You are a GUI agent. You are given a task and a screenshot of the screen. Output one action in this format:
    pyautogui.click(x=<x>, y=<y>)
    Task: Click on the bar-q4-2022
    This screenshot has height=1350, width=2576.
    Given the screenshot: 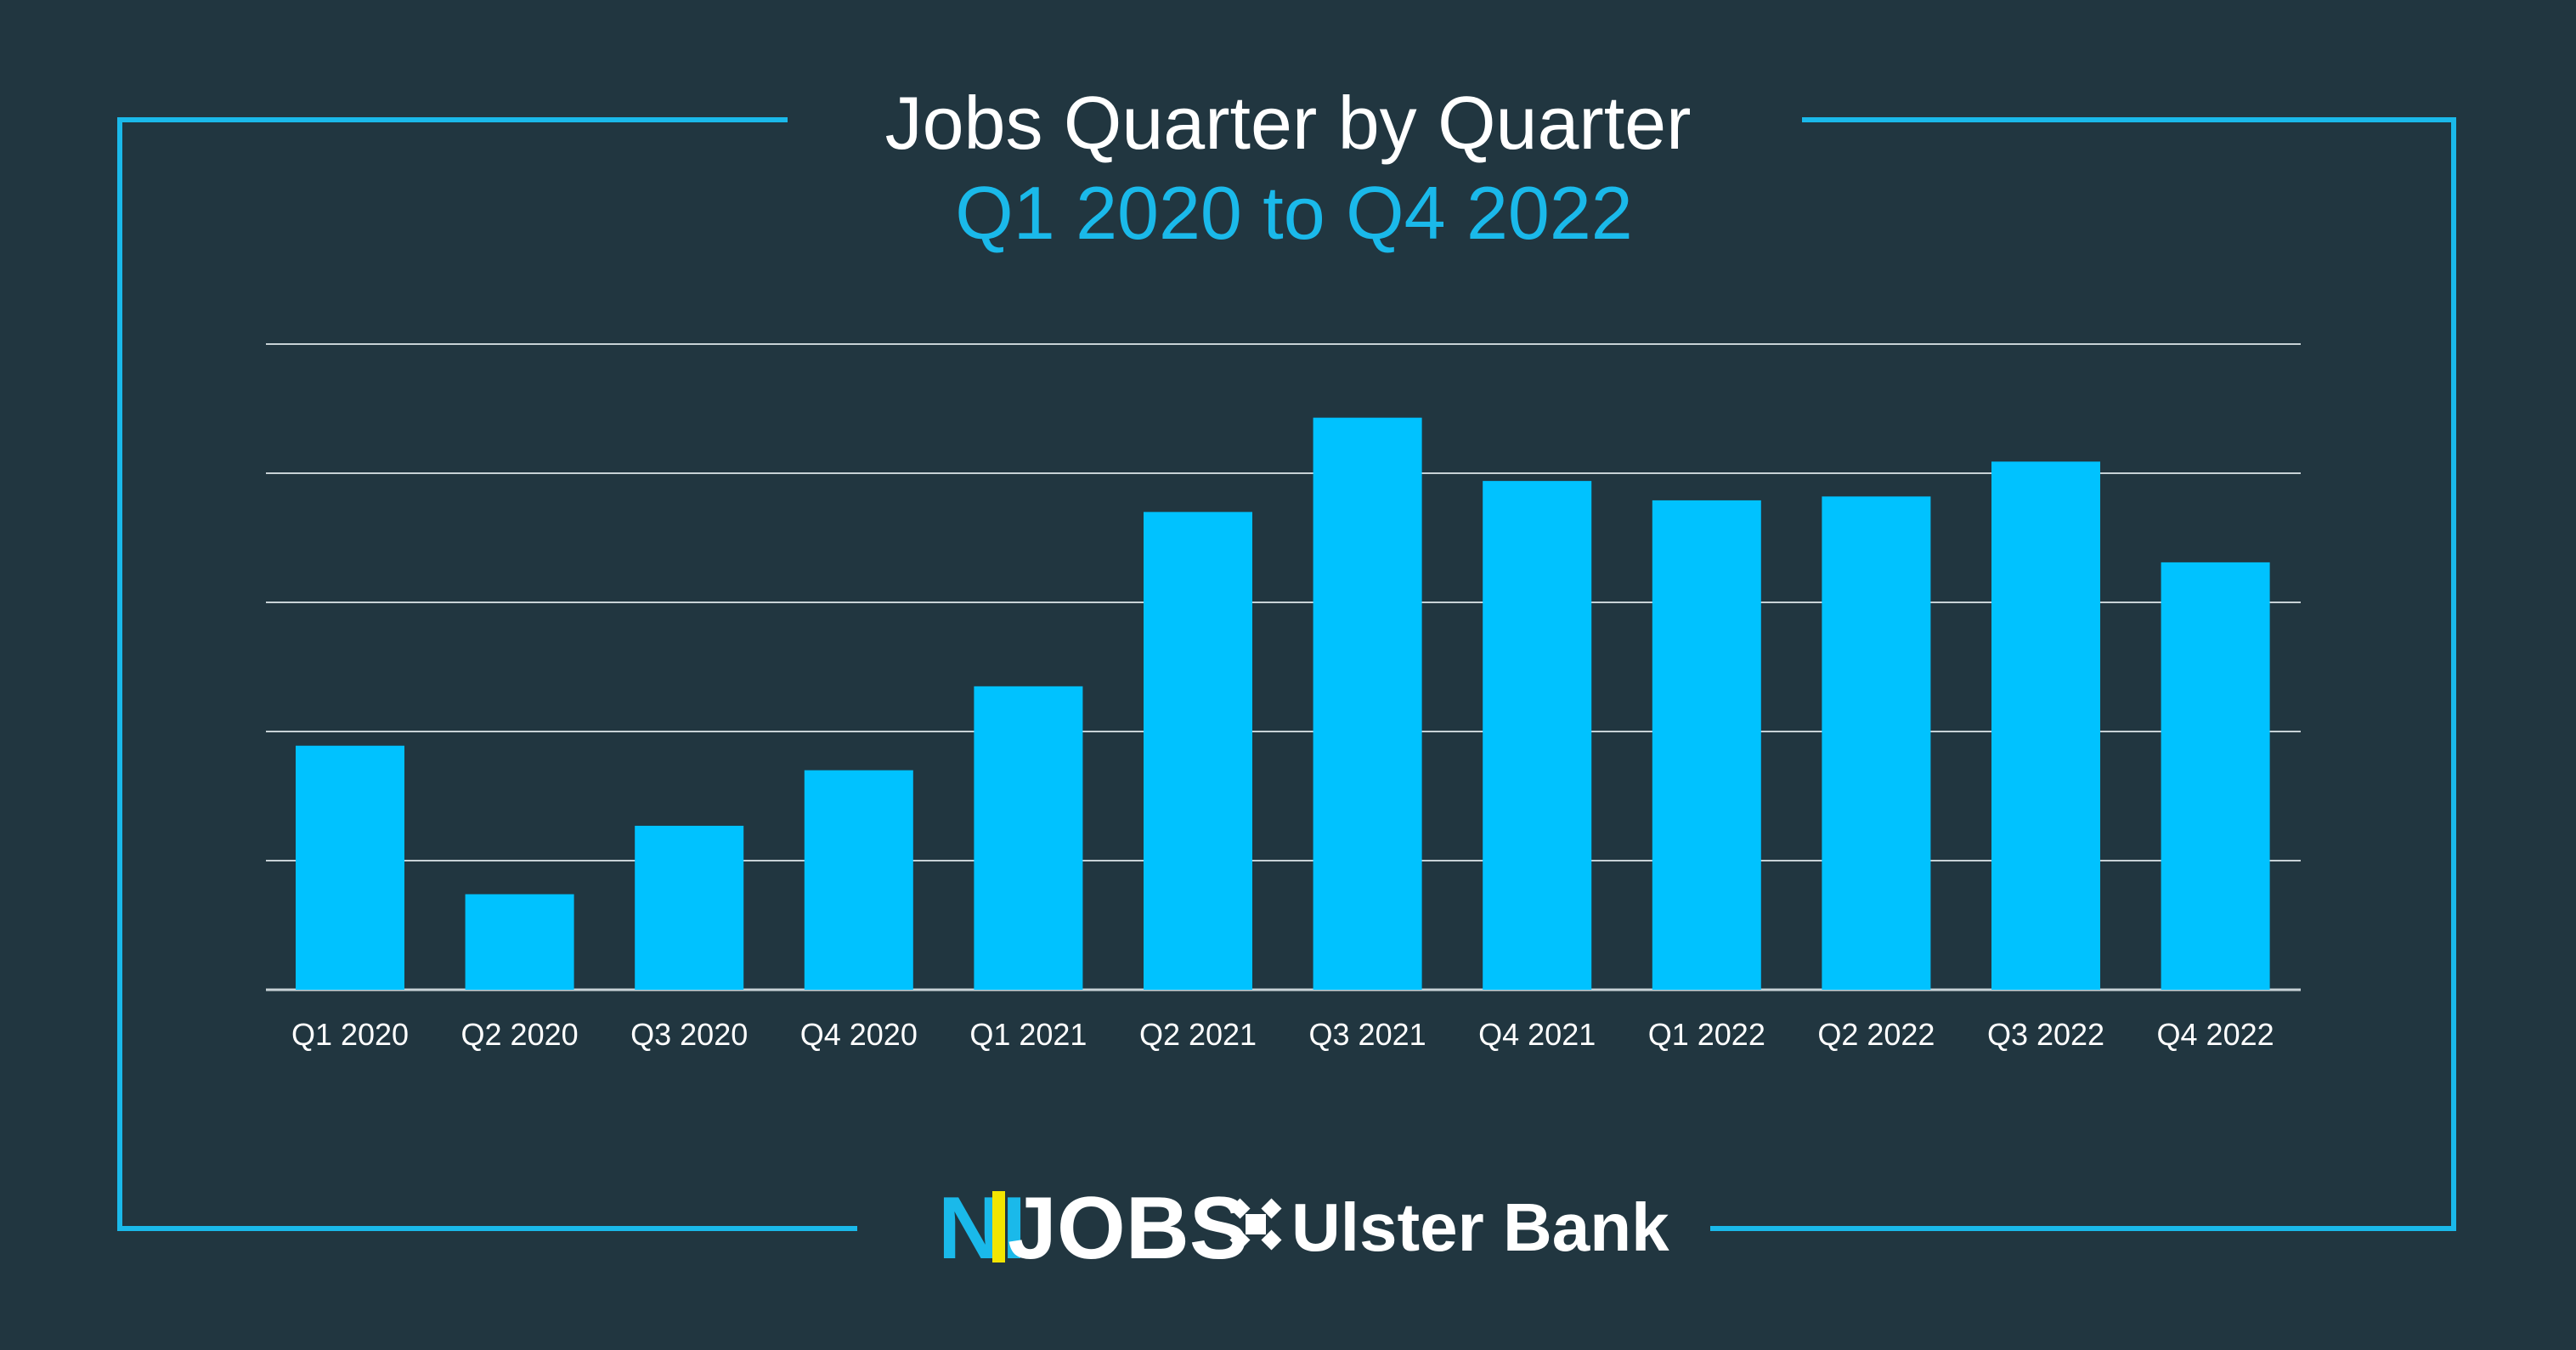 What is the action you would take?
    pyautogui.click(x=2216, y=776)
    